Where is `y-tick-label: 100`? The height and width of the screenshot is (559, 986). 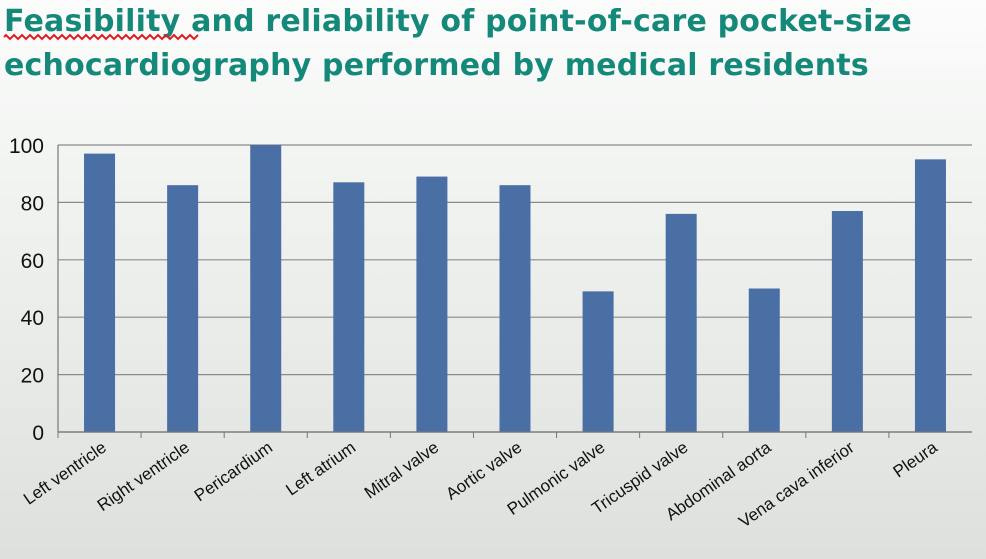
y-tick-label: 100 is located at coordinates (26, 146).